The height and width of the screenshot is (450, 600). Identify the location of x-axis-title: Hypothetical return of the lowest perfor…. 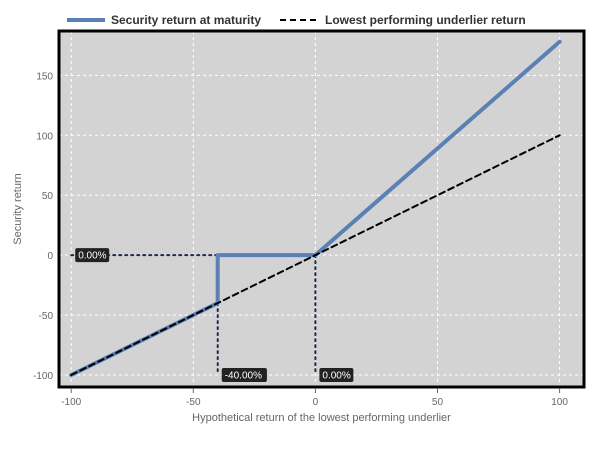
(321, 418).